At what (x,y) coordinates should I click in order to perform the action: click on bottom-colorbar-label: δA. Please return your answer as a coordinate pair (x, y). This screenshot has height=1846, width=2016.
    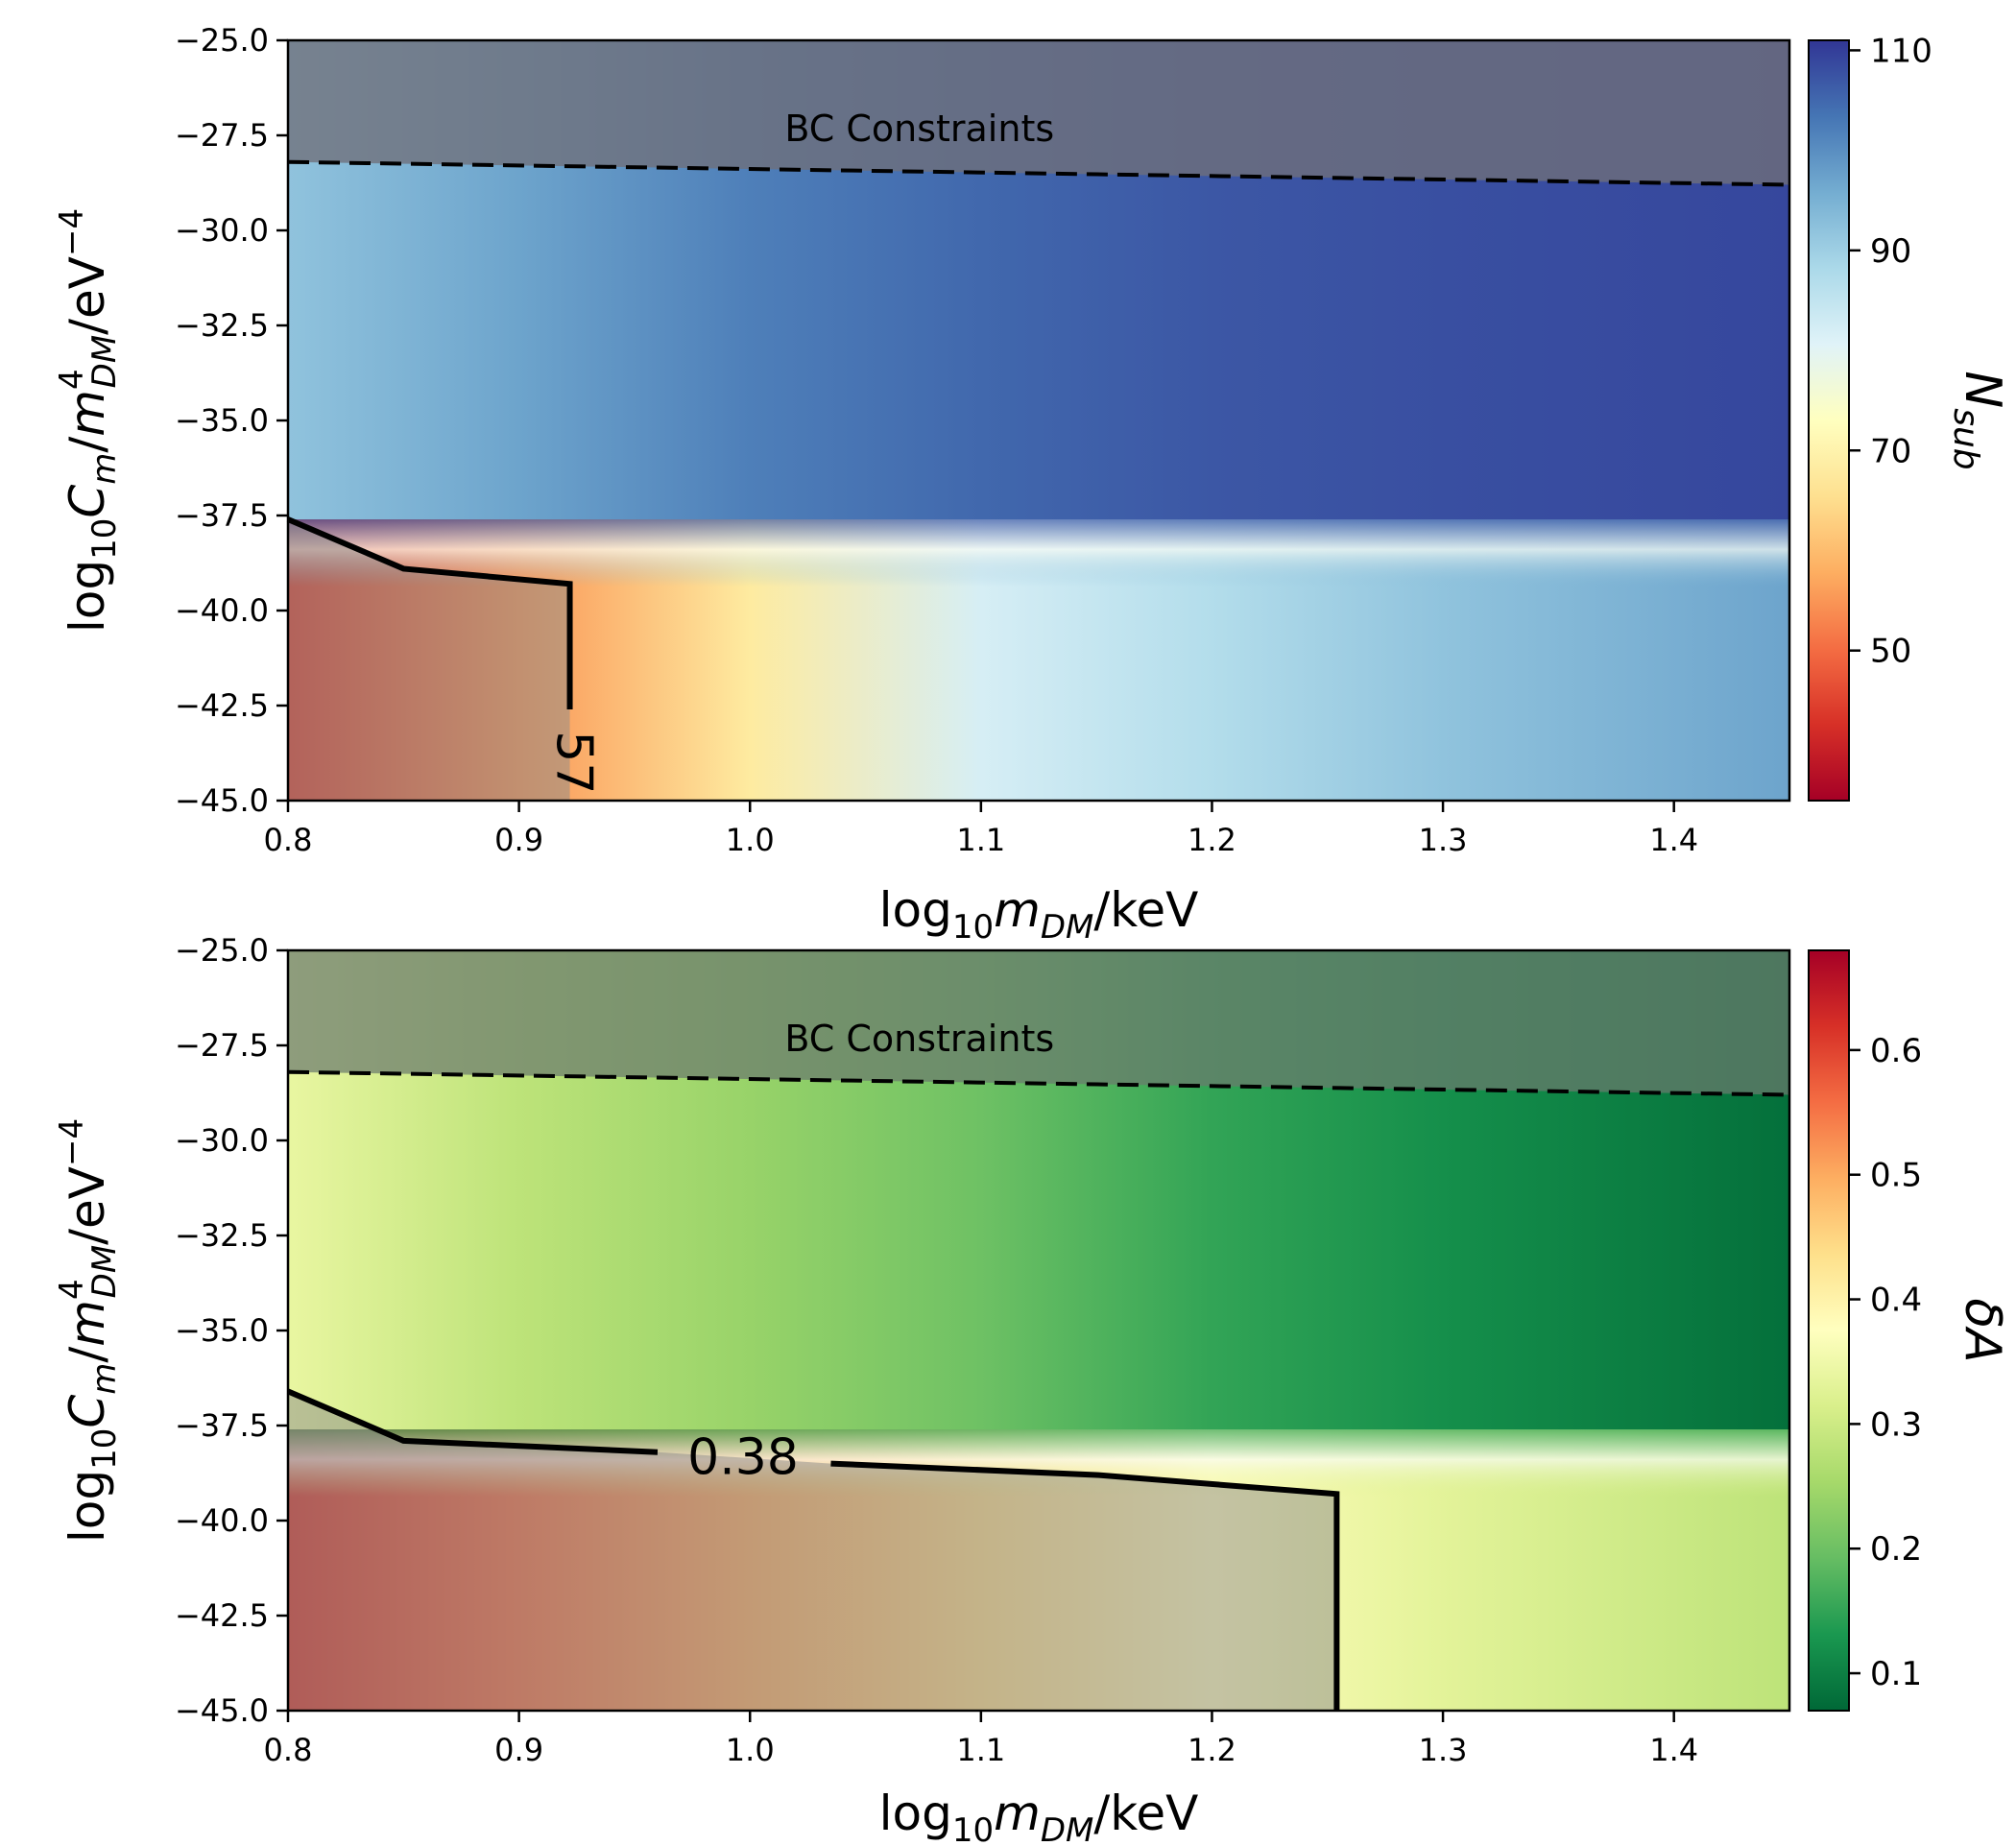
    Looking at the image, I should click on (1983, 1330).